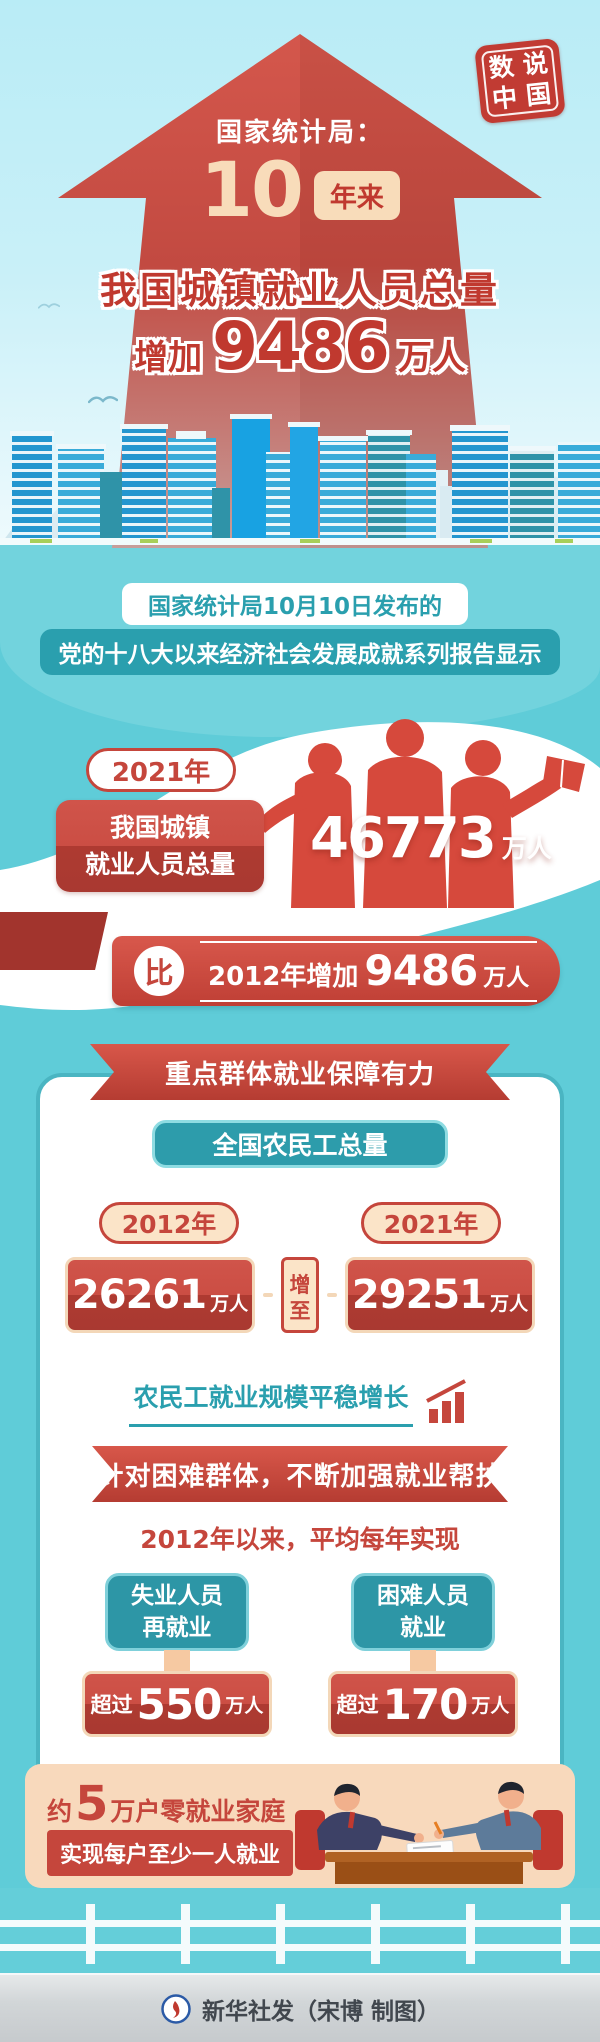 The image size is (600, 2042). Describe the element at coordinates (198, 1811) in the screenshot. I see `line1-suffix: 万户零就业家庭` at that location.